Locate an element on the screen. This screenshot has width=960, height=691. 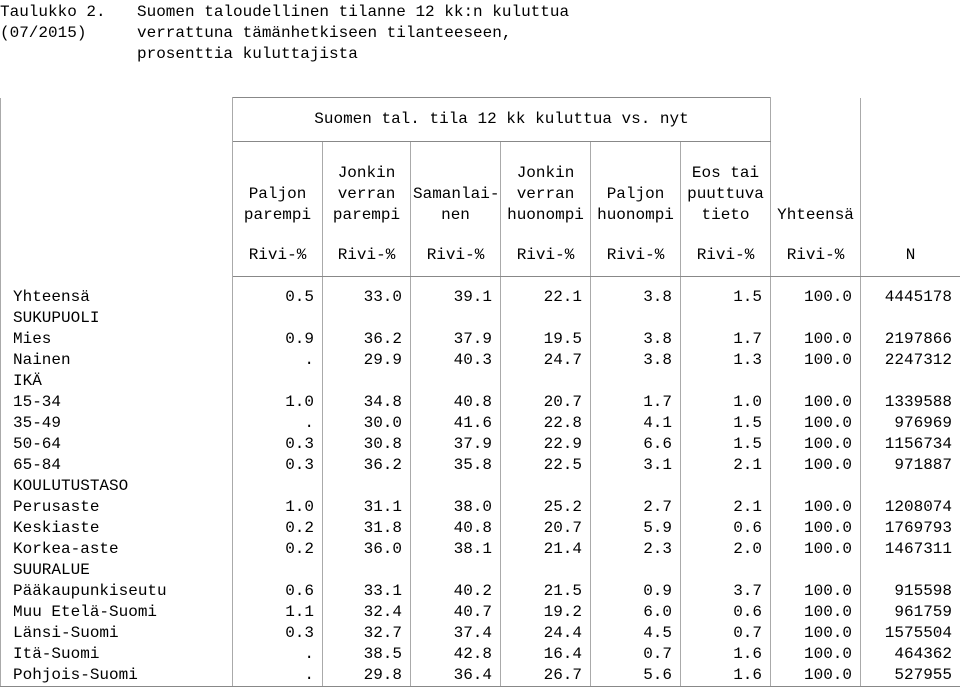
table-row: KOULUTUSTASO is located at coordinates (480, 486).